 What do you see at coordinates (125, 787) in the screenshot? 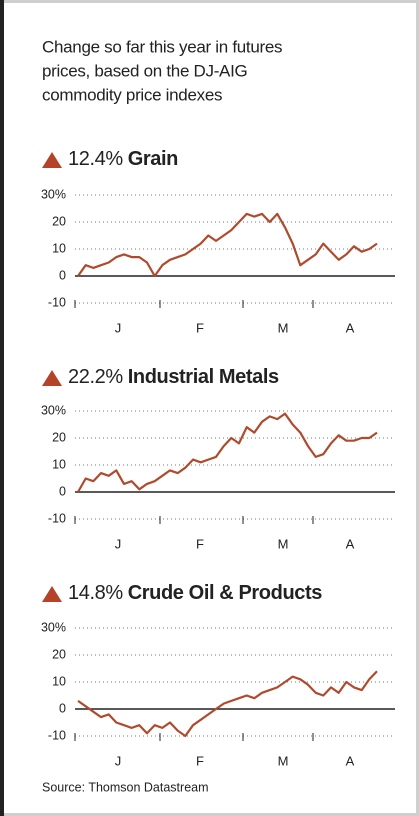
I see `source: Source: Thomson Datastream` at bounding box center [125, 787].